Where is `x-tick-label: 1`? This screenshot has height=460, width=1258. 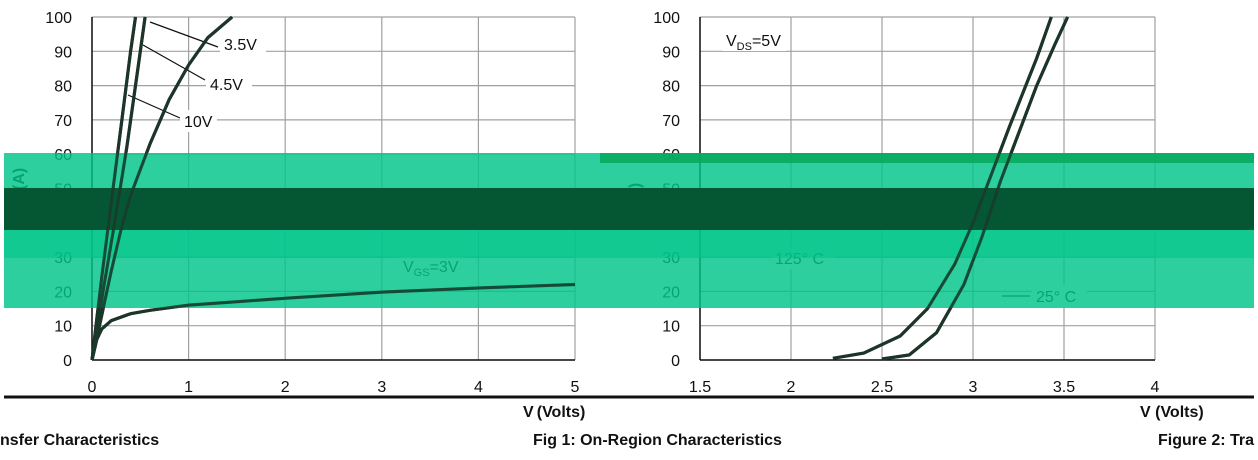 x-tick-label: 1 is located at coordinates (188, 387).